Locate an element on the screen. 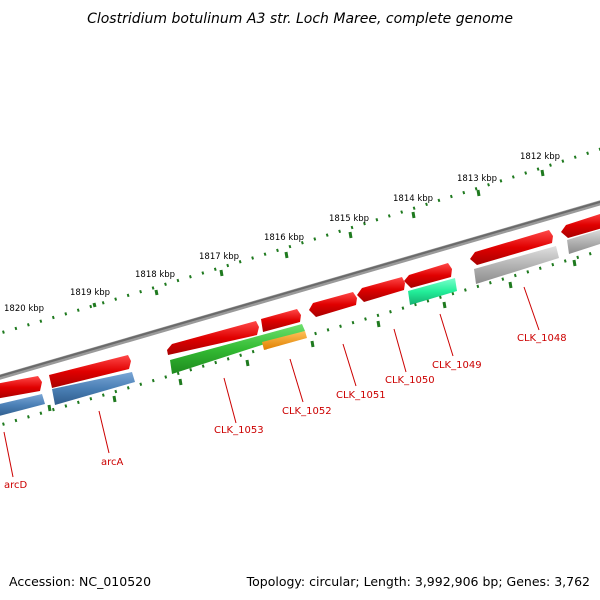 The width and height of the screenshot is (600, 600). gene-CLK_1053-feature is located at coordinates (237, 349).